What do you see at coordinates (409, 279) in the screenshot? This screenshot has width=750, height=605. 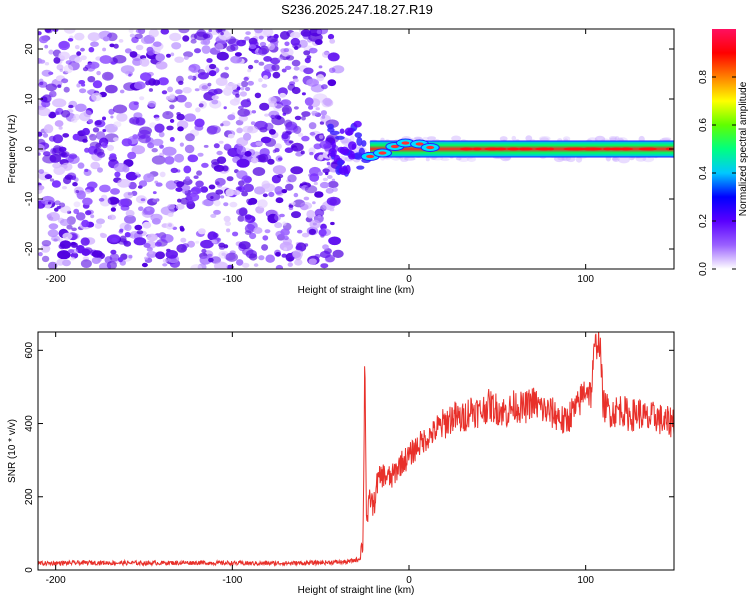 I see `spectrogram-x-tick-label: 0` at bounding box center [409, 279].